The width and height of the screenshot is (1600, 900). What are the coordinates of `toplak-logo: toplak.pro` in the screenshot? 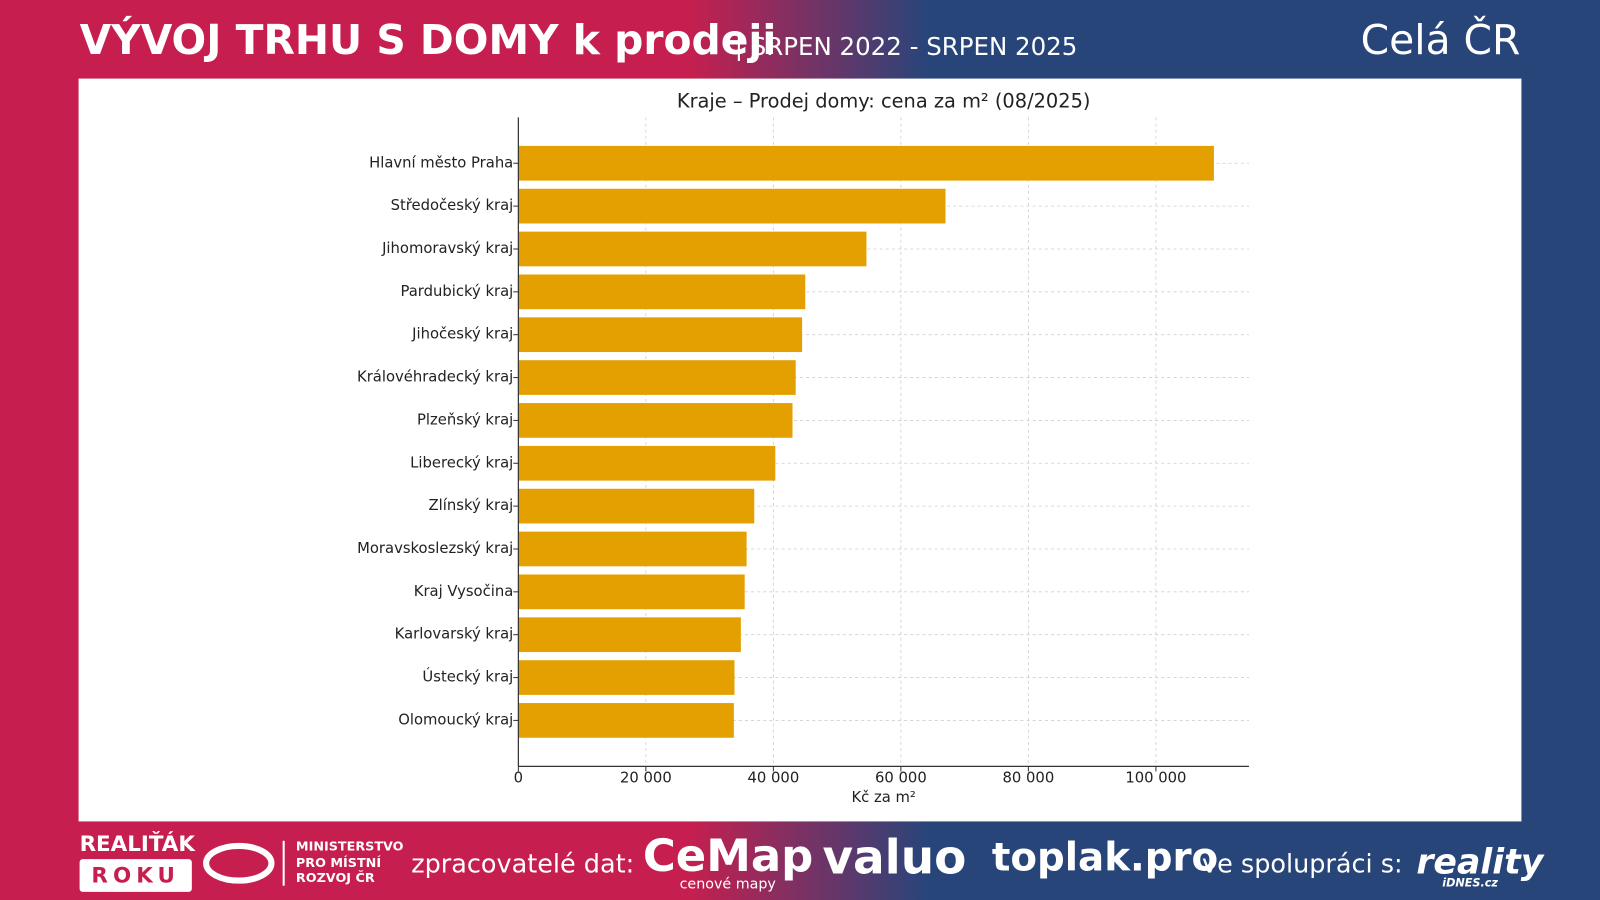 It's located at (1105, 858).